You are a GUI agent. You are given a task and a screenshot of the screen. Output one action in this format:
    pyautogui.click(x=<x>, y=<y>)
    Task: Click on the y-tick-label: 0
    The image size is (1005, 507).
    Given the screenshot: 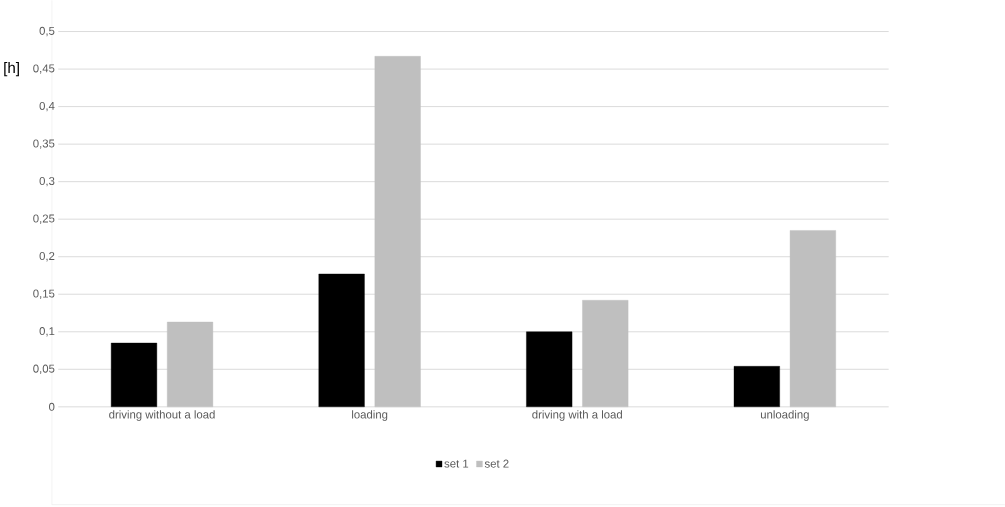 What is the action you would take?
    pyautogui.click(x=52, y=407)
    